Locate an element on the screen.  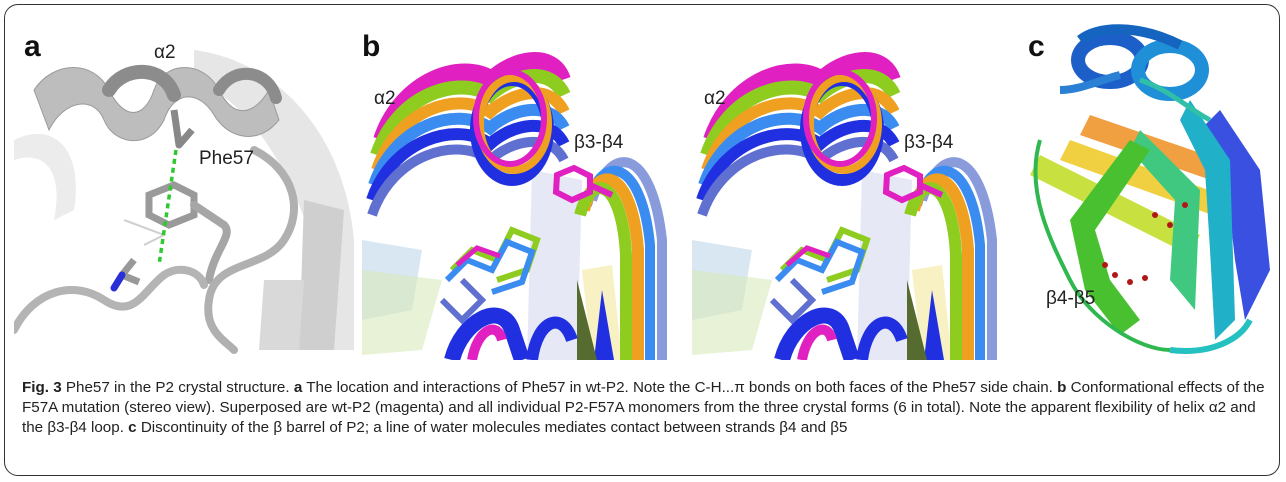
panel-c-letter: c is located at coordinates (1036, 46).